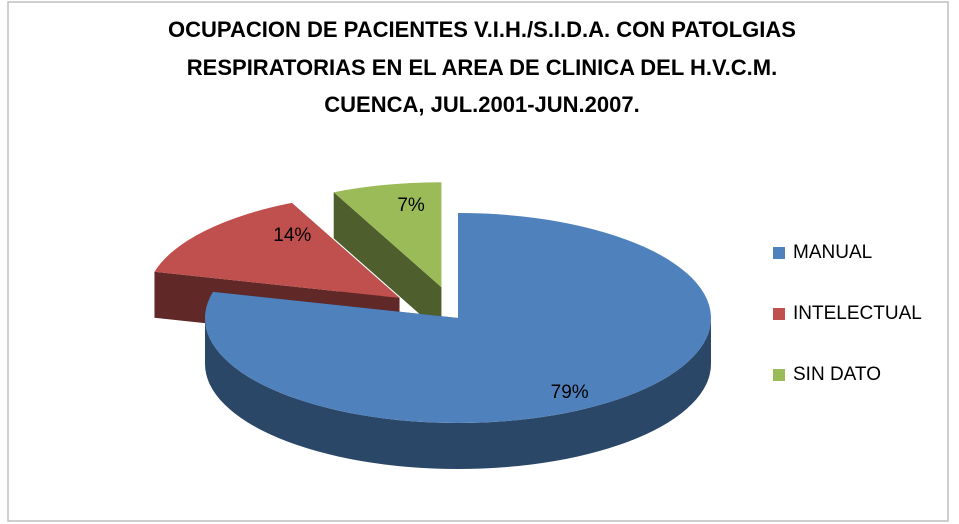  I want to click on legend-label: MANUAL, so click(832, 252).